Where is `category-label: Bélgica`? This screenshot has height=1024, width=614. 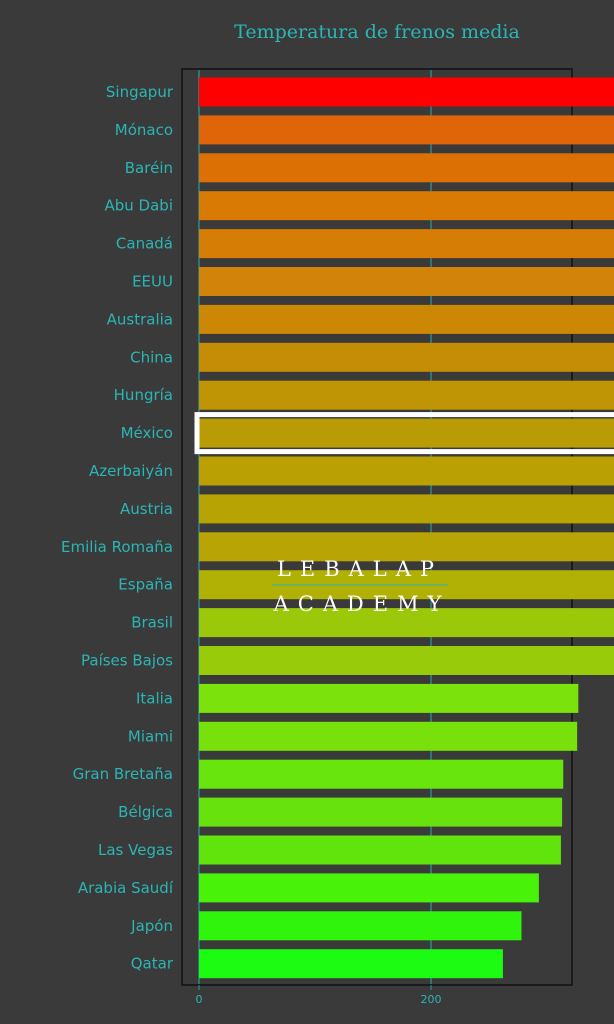
category-label: Bélgica is located at coordinates (145, 812).